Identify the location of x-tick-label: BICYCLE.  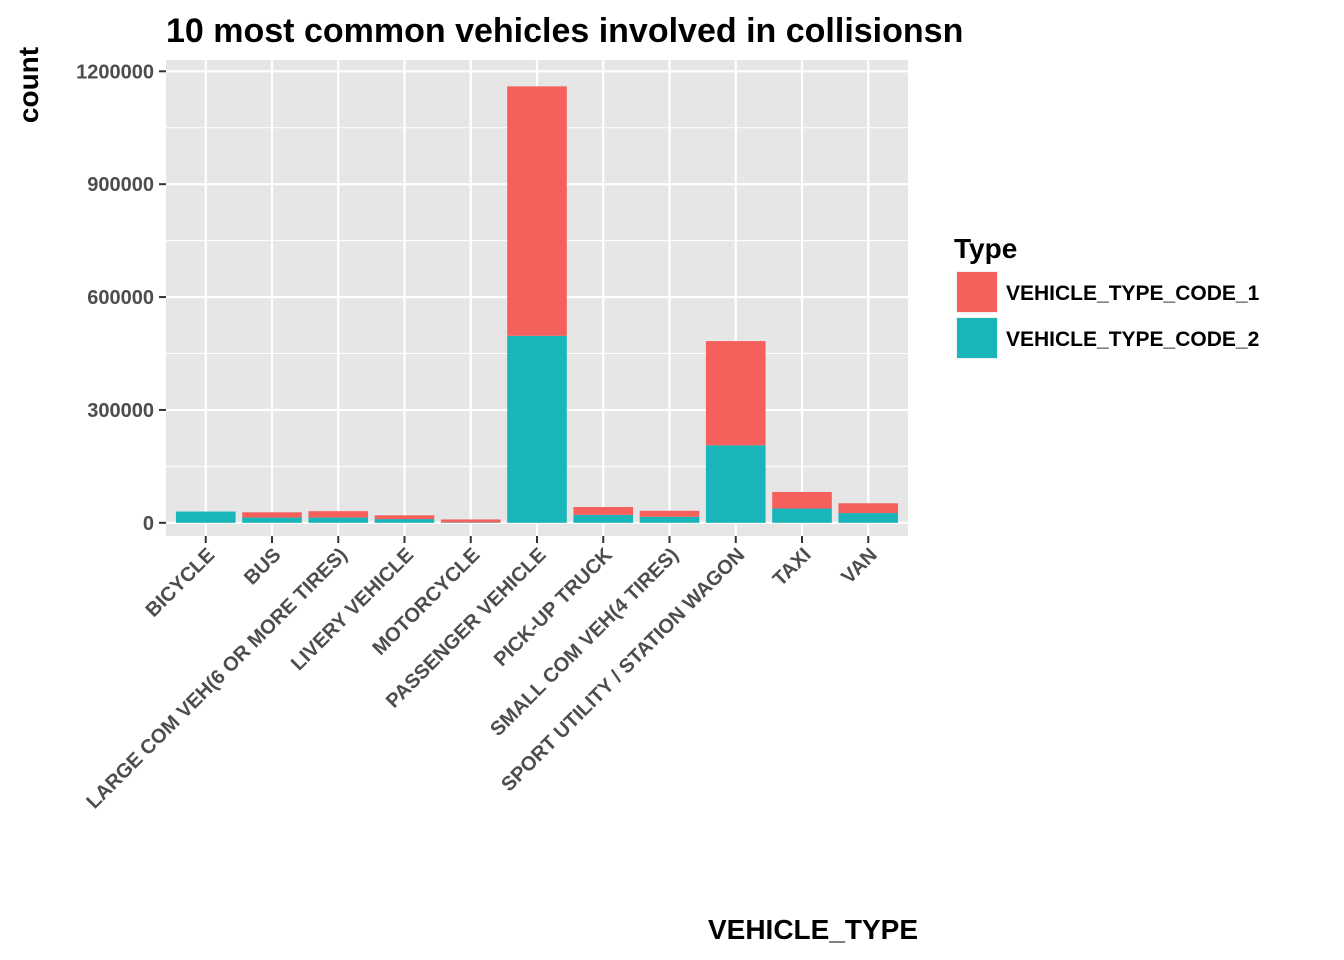
(181, 583).